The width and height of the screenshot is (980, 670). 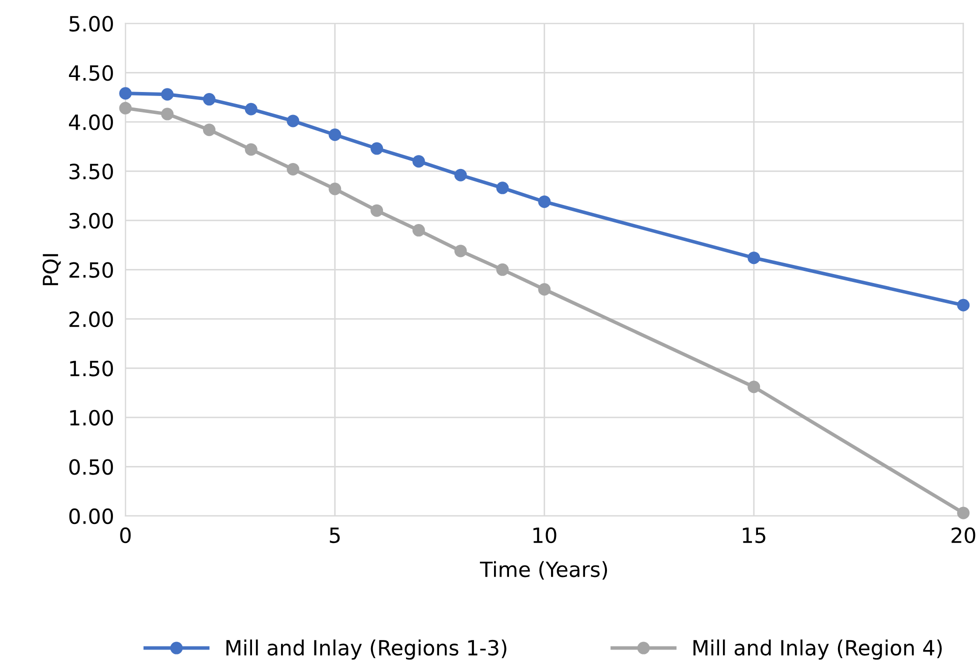 I want to click on y-tick-label: 2.50, so click(x=91, y=270).